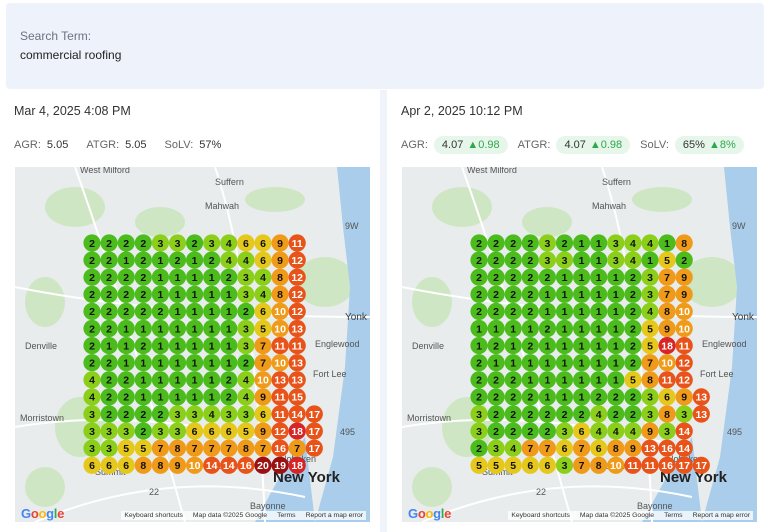 The height and width of the screenshot is (532, 767). What do you see at coordinates (667, 448) in the screenshot?
I see `rank-pin: 16` at bounding box center [667, 448].